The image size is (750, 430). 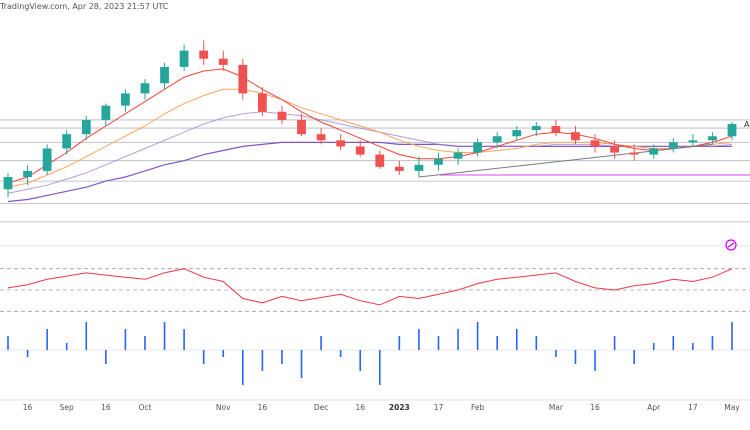 I want to click on edge-label: A, so click(x=747, y=124).